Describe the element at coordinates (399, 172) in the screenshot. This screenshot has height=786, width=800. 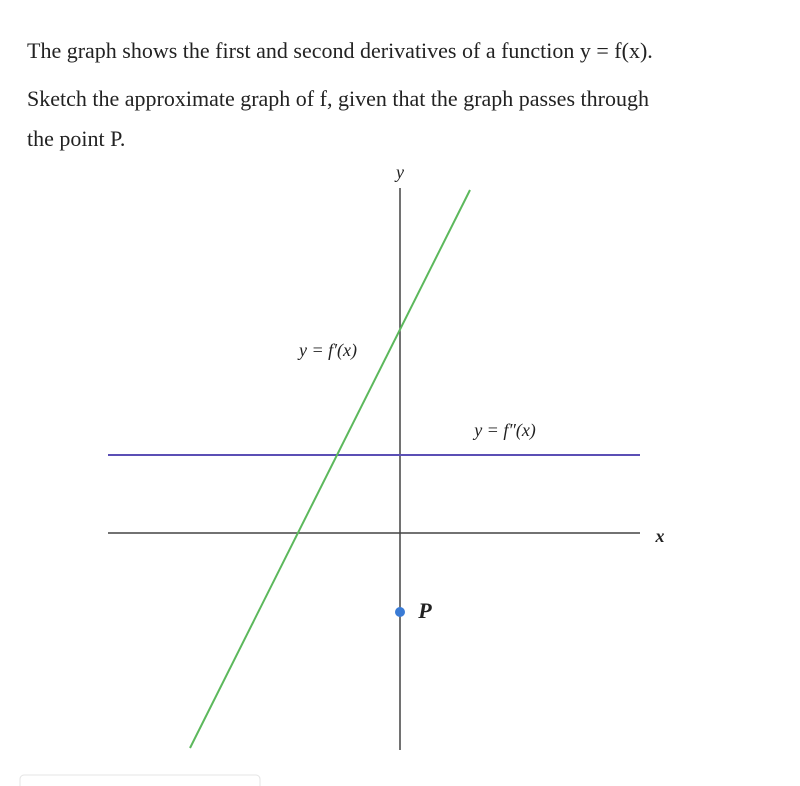
I see `y-axis-label: y` at that location.